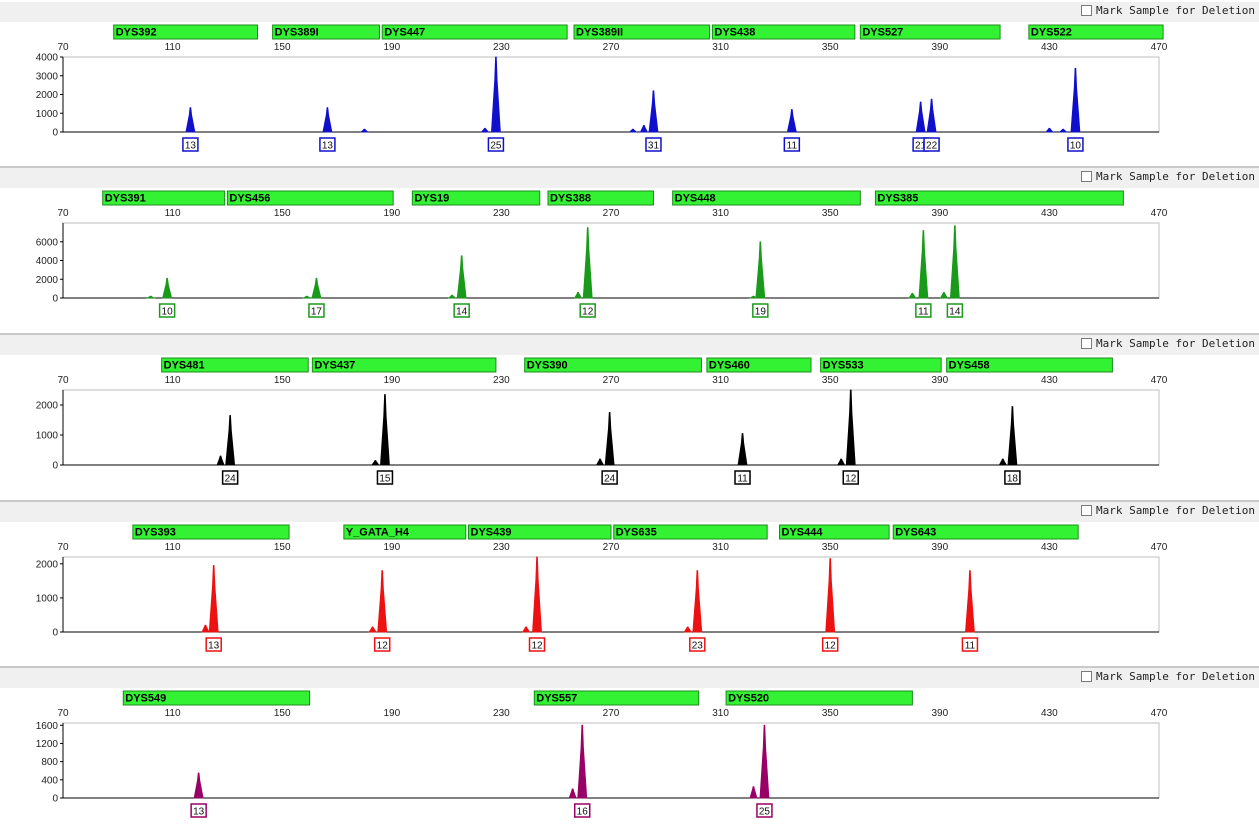 The width and height of the screenshot is (1259, 833). What do you see at coordinates (629, 512) in the screenshot?
I see `panel-header` at bounding box center [629, 512].